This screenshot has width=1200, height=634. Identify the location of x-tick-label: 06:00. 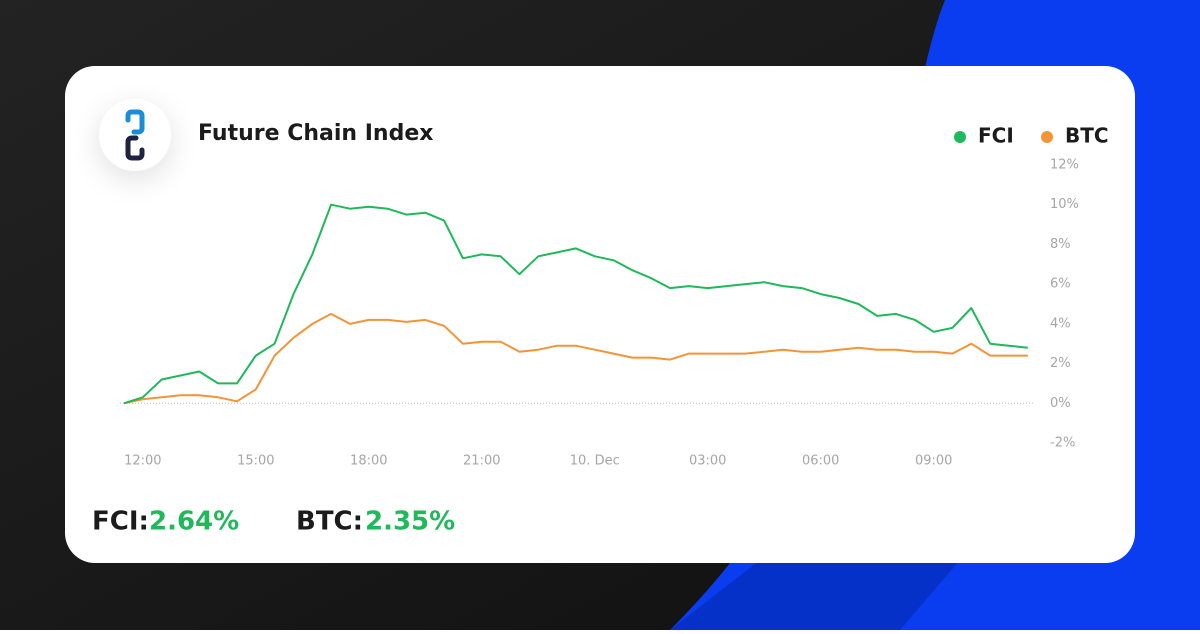
(820, 461).